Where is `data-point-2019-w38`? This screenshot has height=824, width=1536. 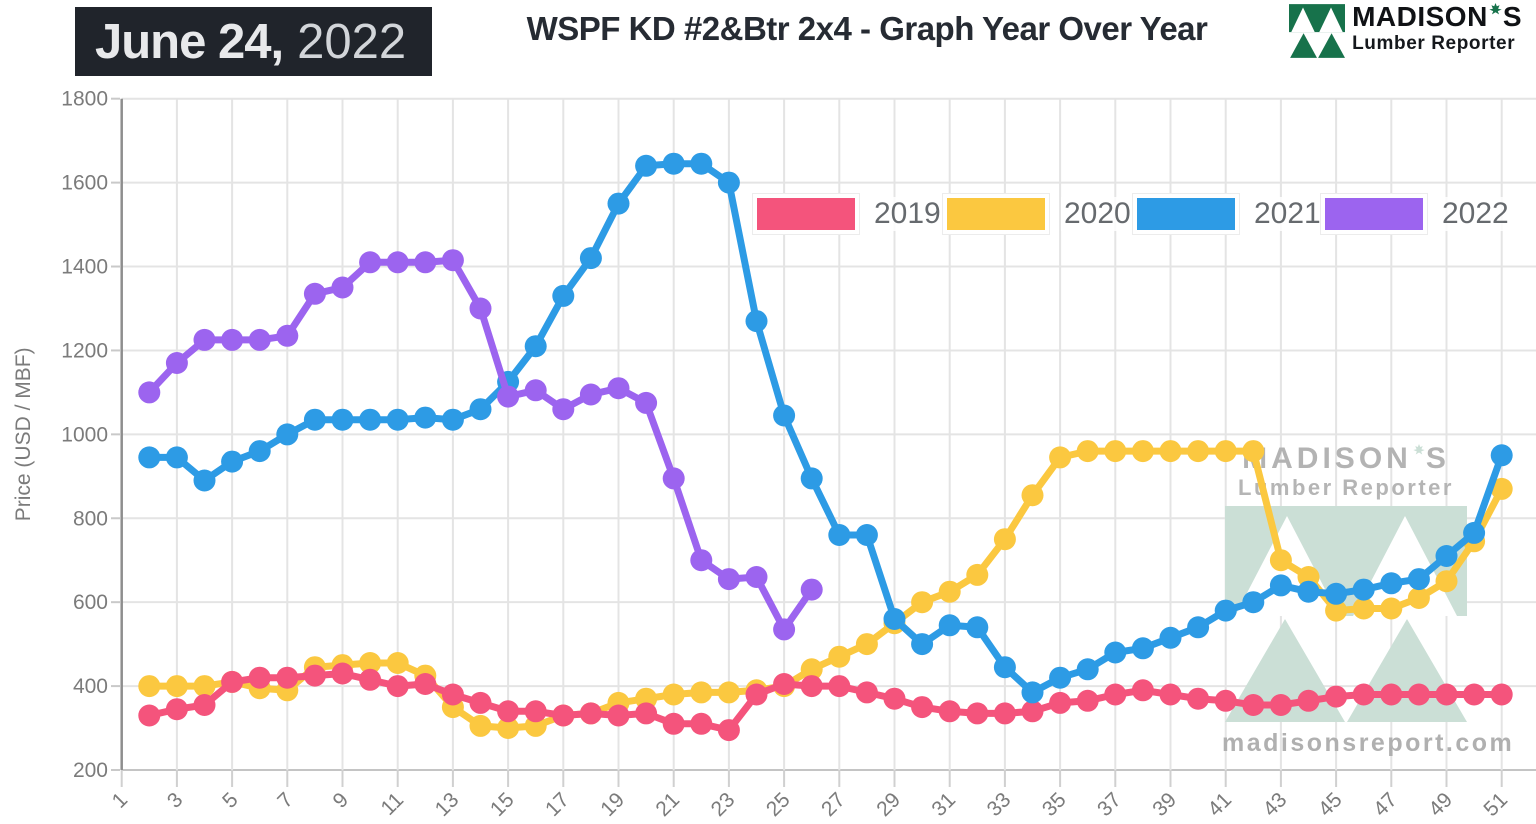 data-point-2019-w38 is located at coordinates (1142, 690).